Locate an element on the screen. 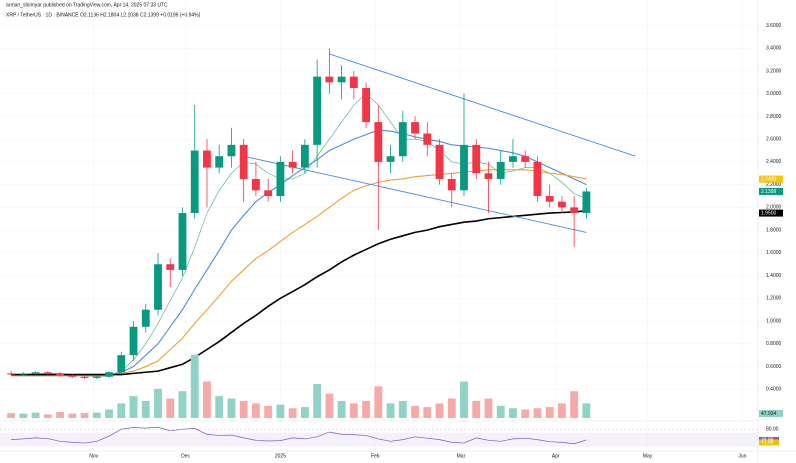  y-tick-label: 2.2000 is located at coordinates (774, 185).